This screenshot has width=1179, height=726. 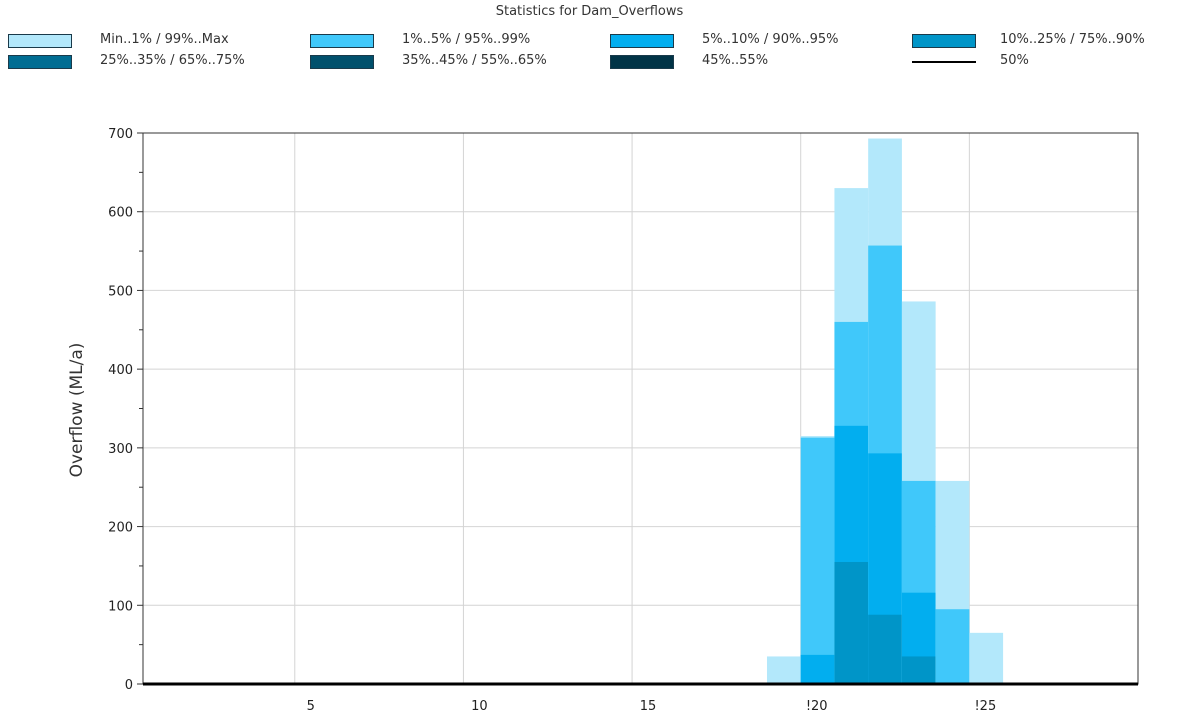 What do you see at coordinates (120, 134) in the screenshot?
I see `y-tick-label: 700` at bounding box center [120, 134].